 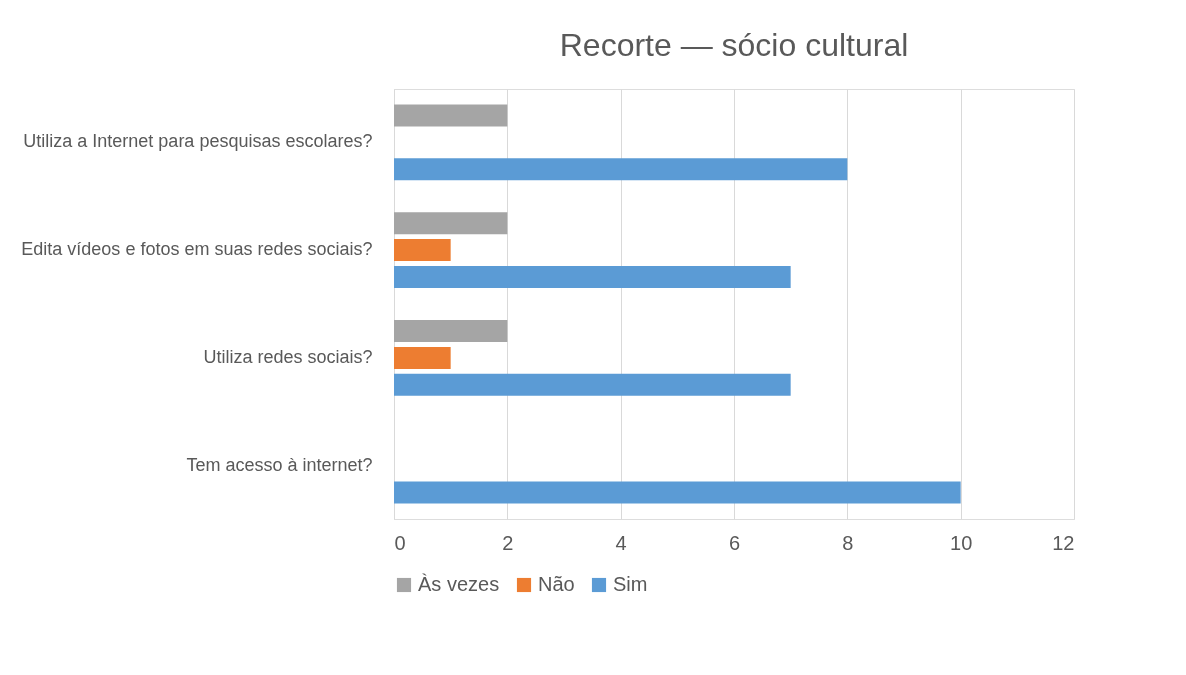 I want to click on x-tick-label: 4, so click(x=621, y=542).